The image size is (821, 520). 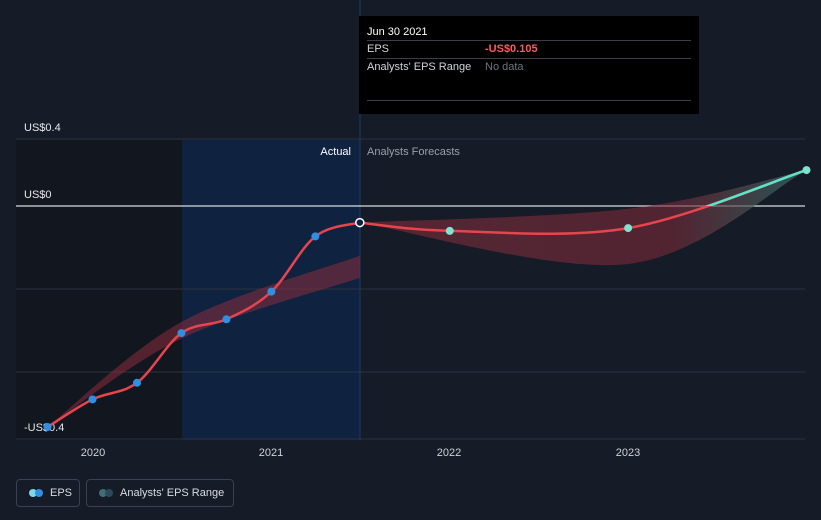 What do you see at coordinates (511, 49) in the screenshot?
I see `tooltip-eps-value: -US$0.105` at bounding box center [511, 49].